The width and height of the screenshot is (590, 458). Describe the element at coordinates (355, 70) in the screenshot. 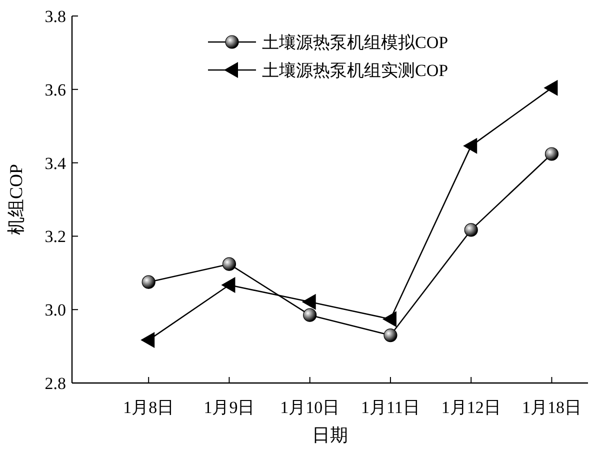

I see `legend-label: 土壤源热泵机组实测COP` at that location.